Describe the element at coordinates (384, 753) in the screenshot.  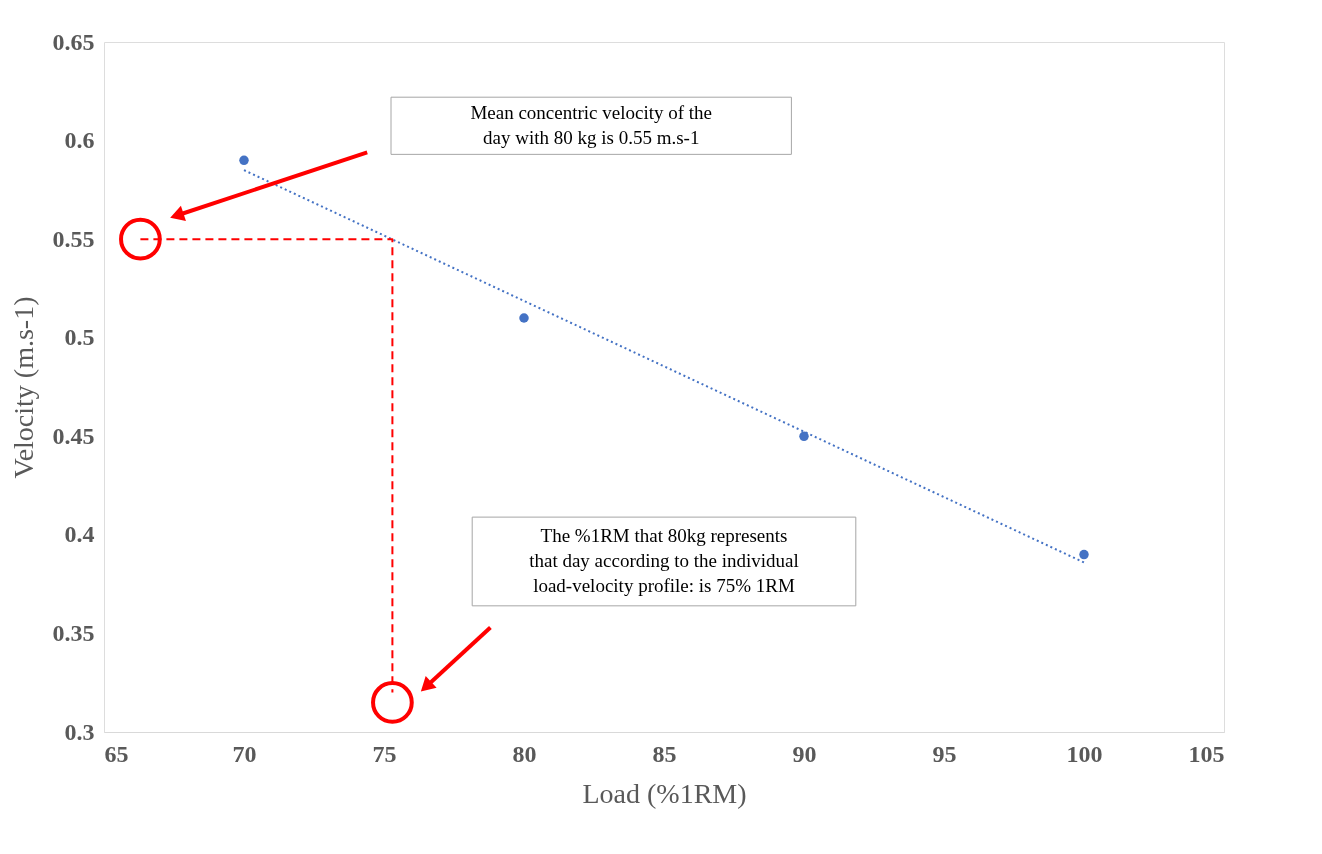
I see `x-tick-label: 75` at that location.